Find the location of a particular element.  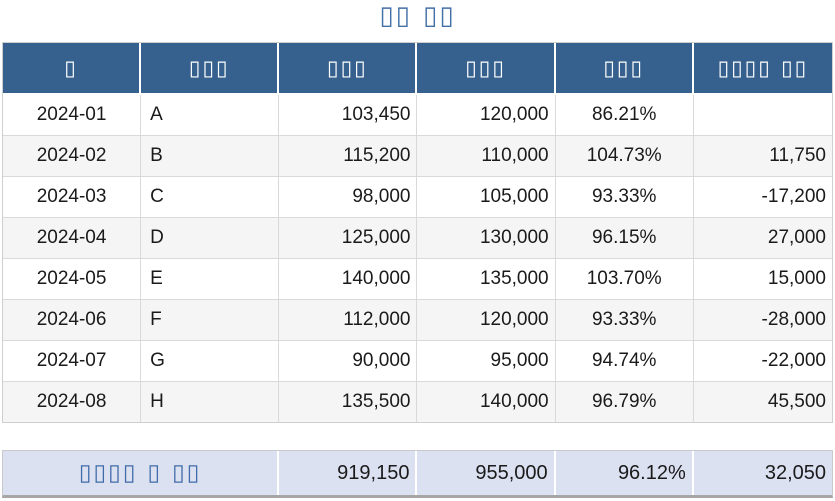

table-cell: 135,500 is located at coordinates (348, 402).